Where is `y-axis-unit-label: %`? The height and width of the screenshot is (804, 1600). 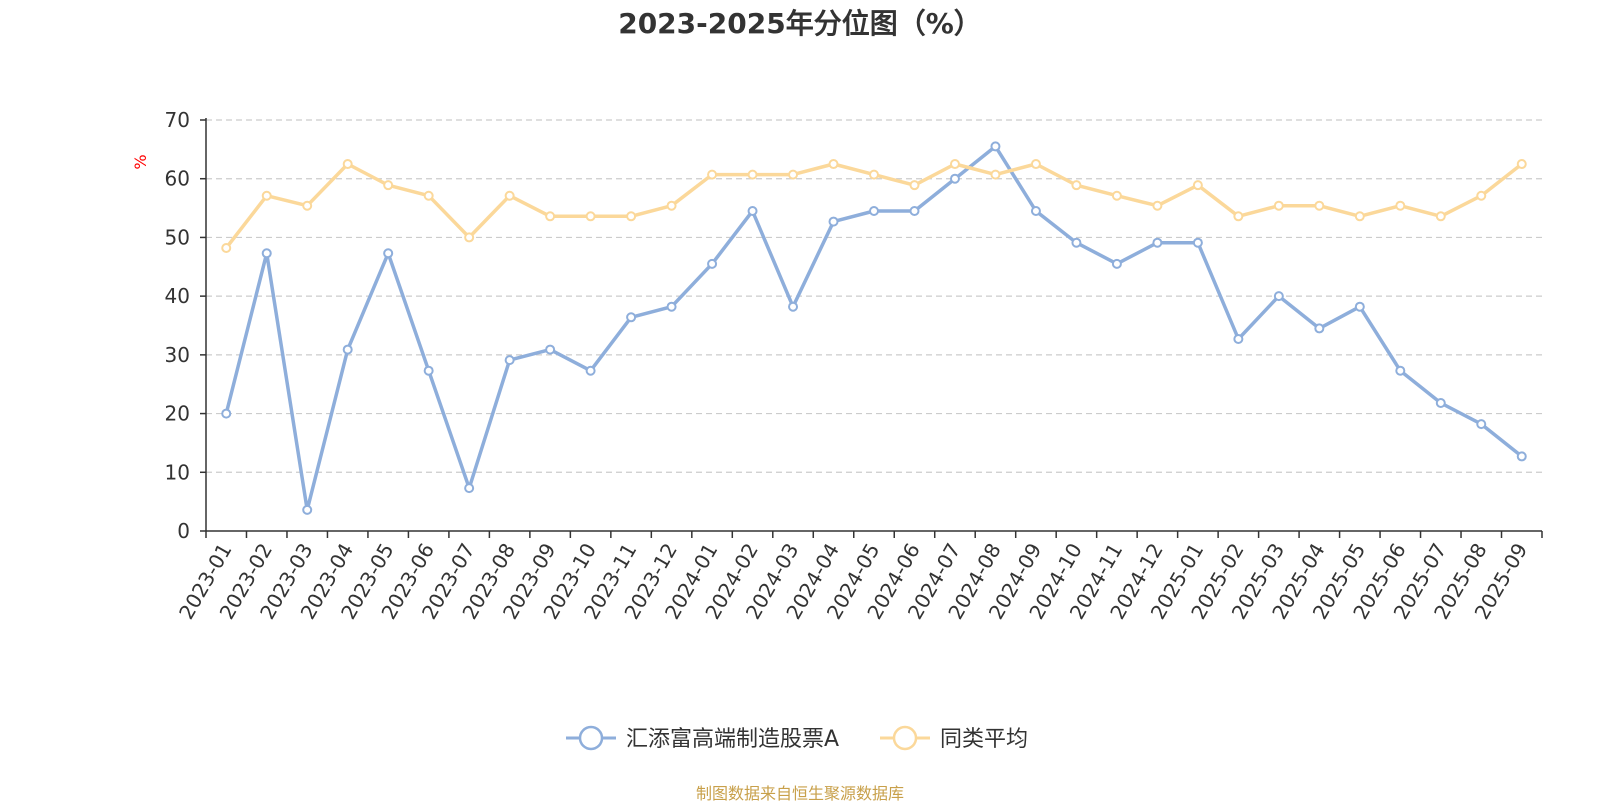
y-axis-unit-label: % is located at coordinates (140, 161).